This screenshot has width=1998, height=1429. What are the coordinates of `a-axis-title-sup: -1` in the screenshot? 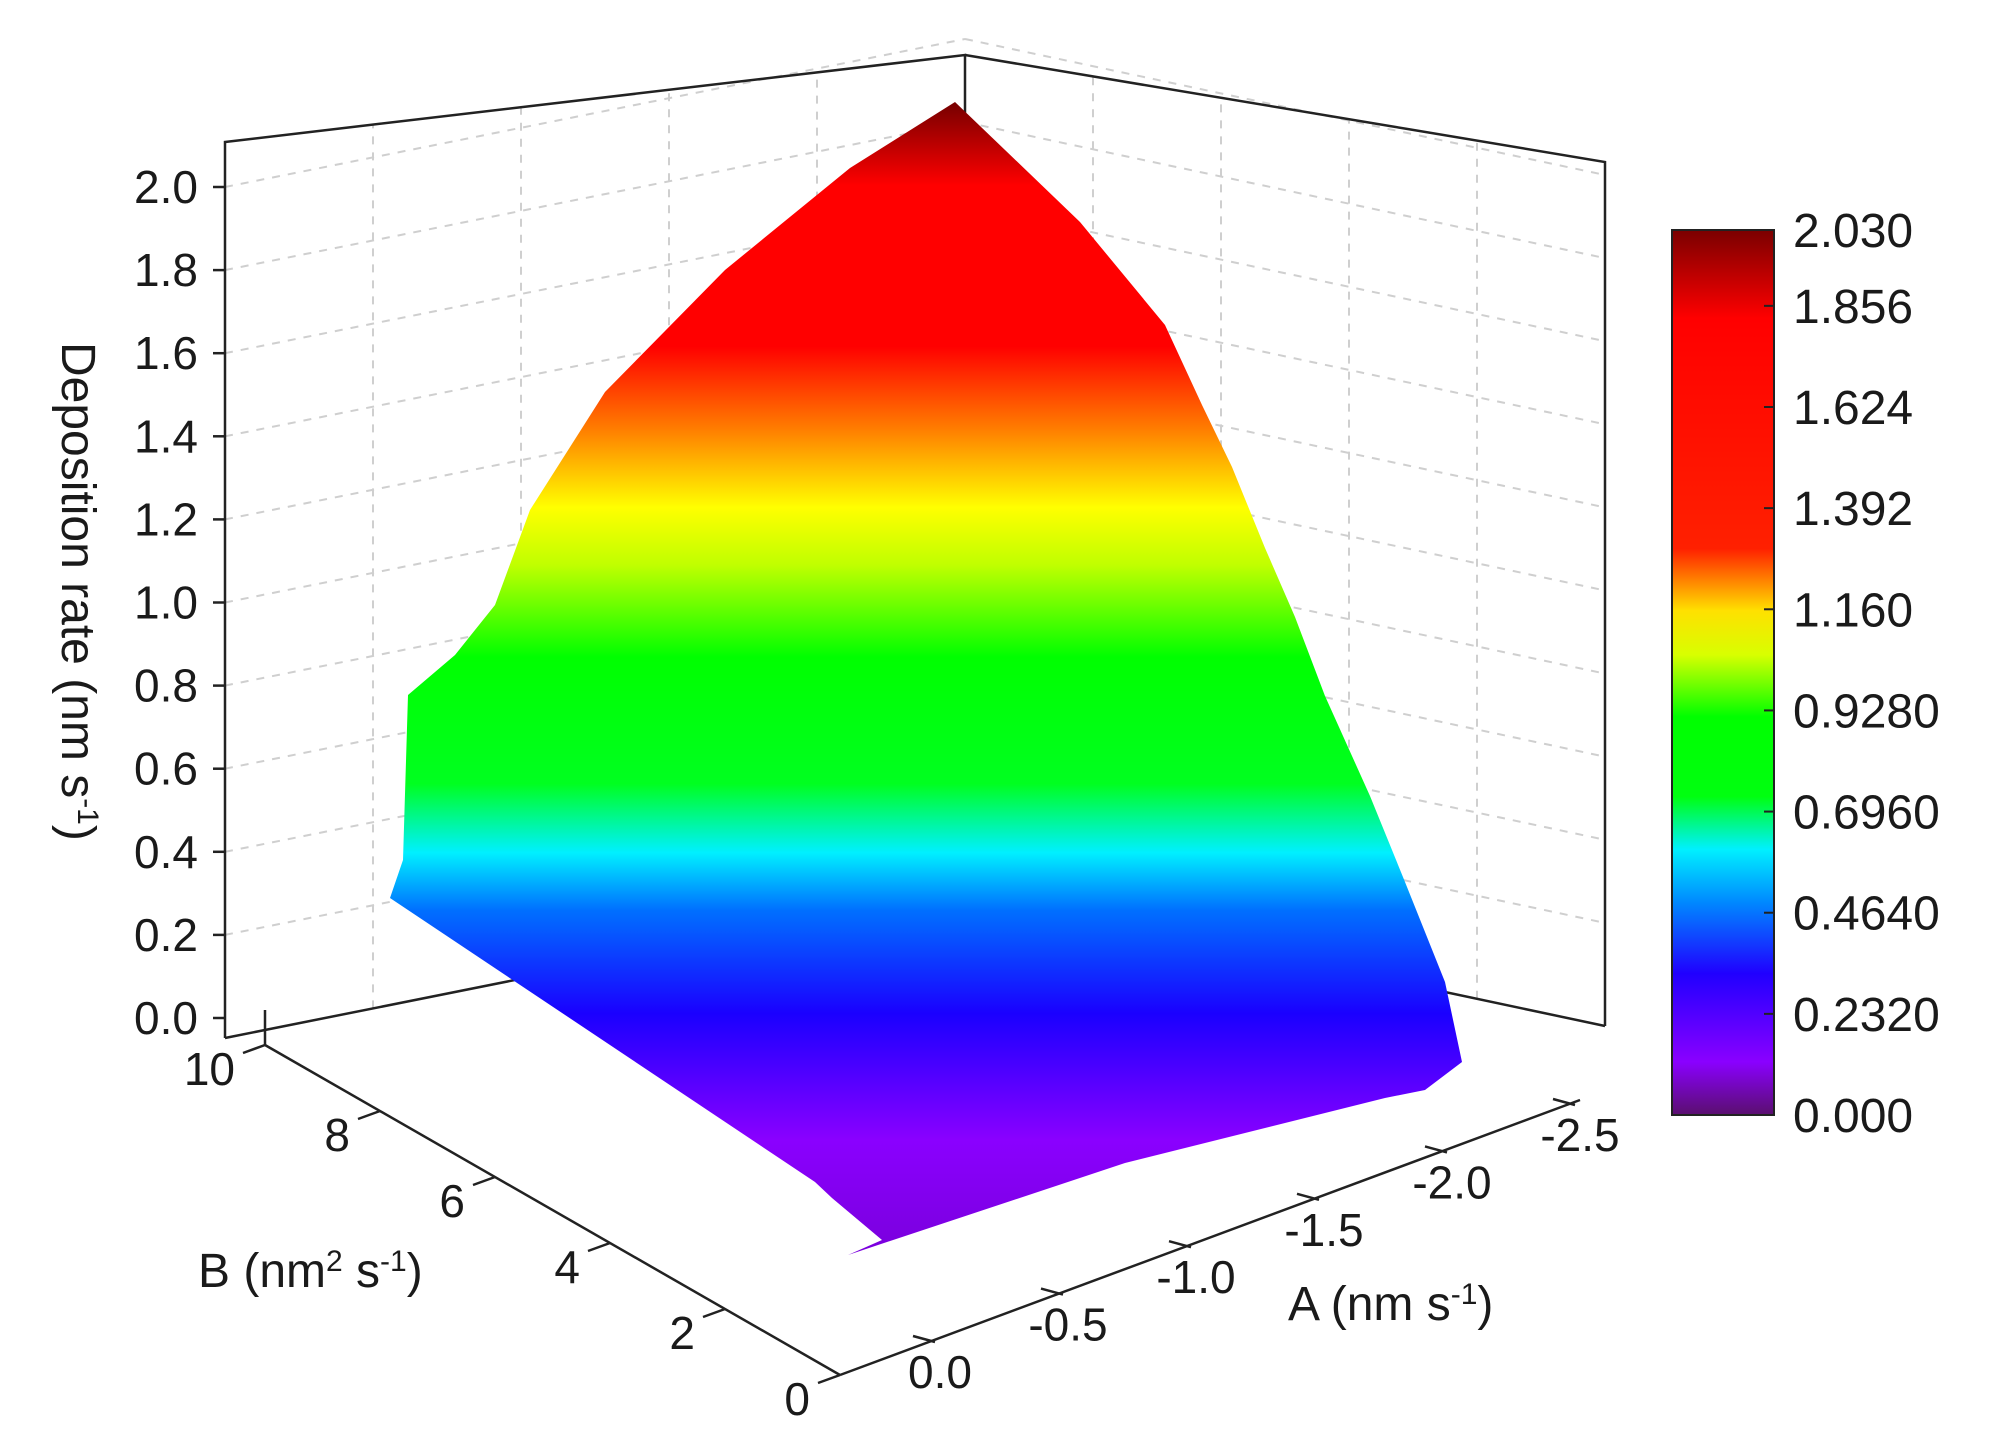 It's located at (1464, 1294).